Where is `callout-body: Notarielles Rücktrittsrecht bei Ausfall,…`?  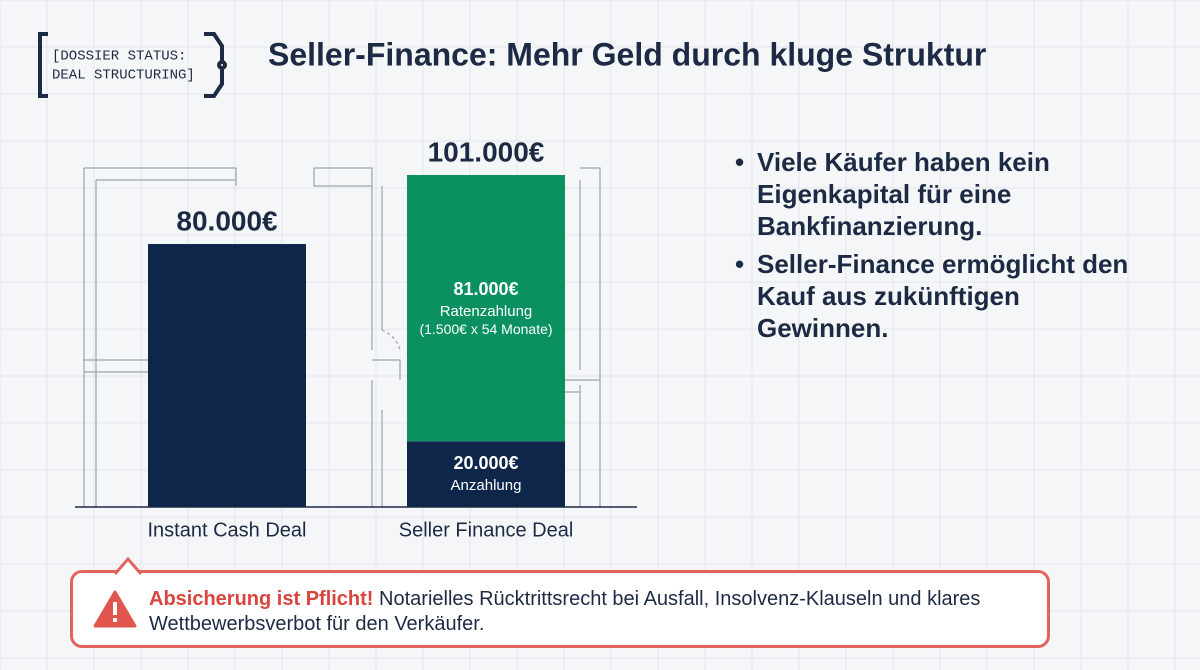 callout-body: Notarielles Rücktrittsrecht bei Ausfall,… is located at coordinates (565, 611).